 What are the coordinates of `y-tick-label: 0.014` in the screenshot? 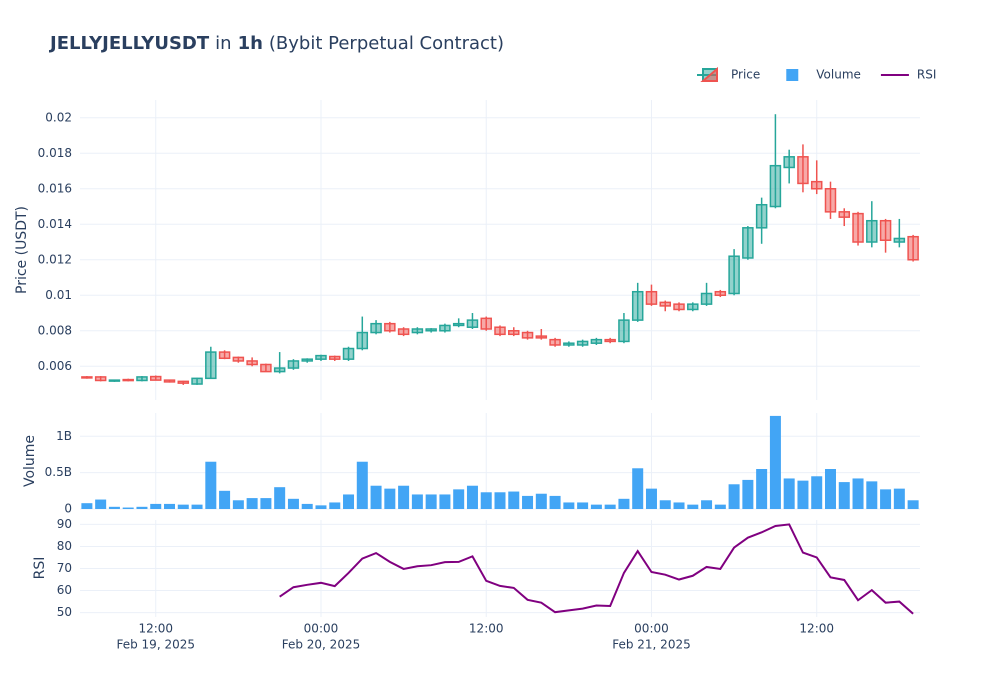 It's located at (55, 224).